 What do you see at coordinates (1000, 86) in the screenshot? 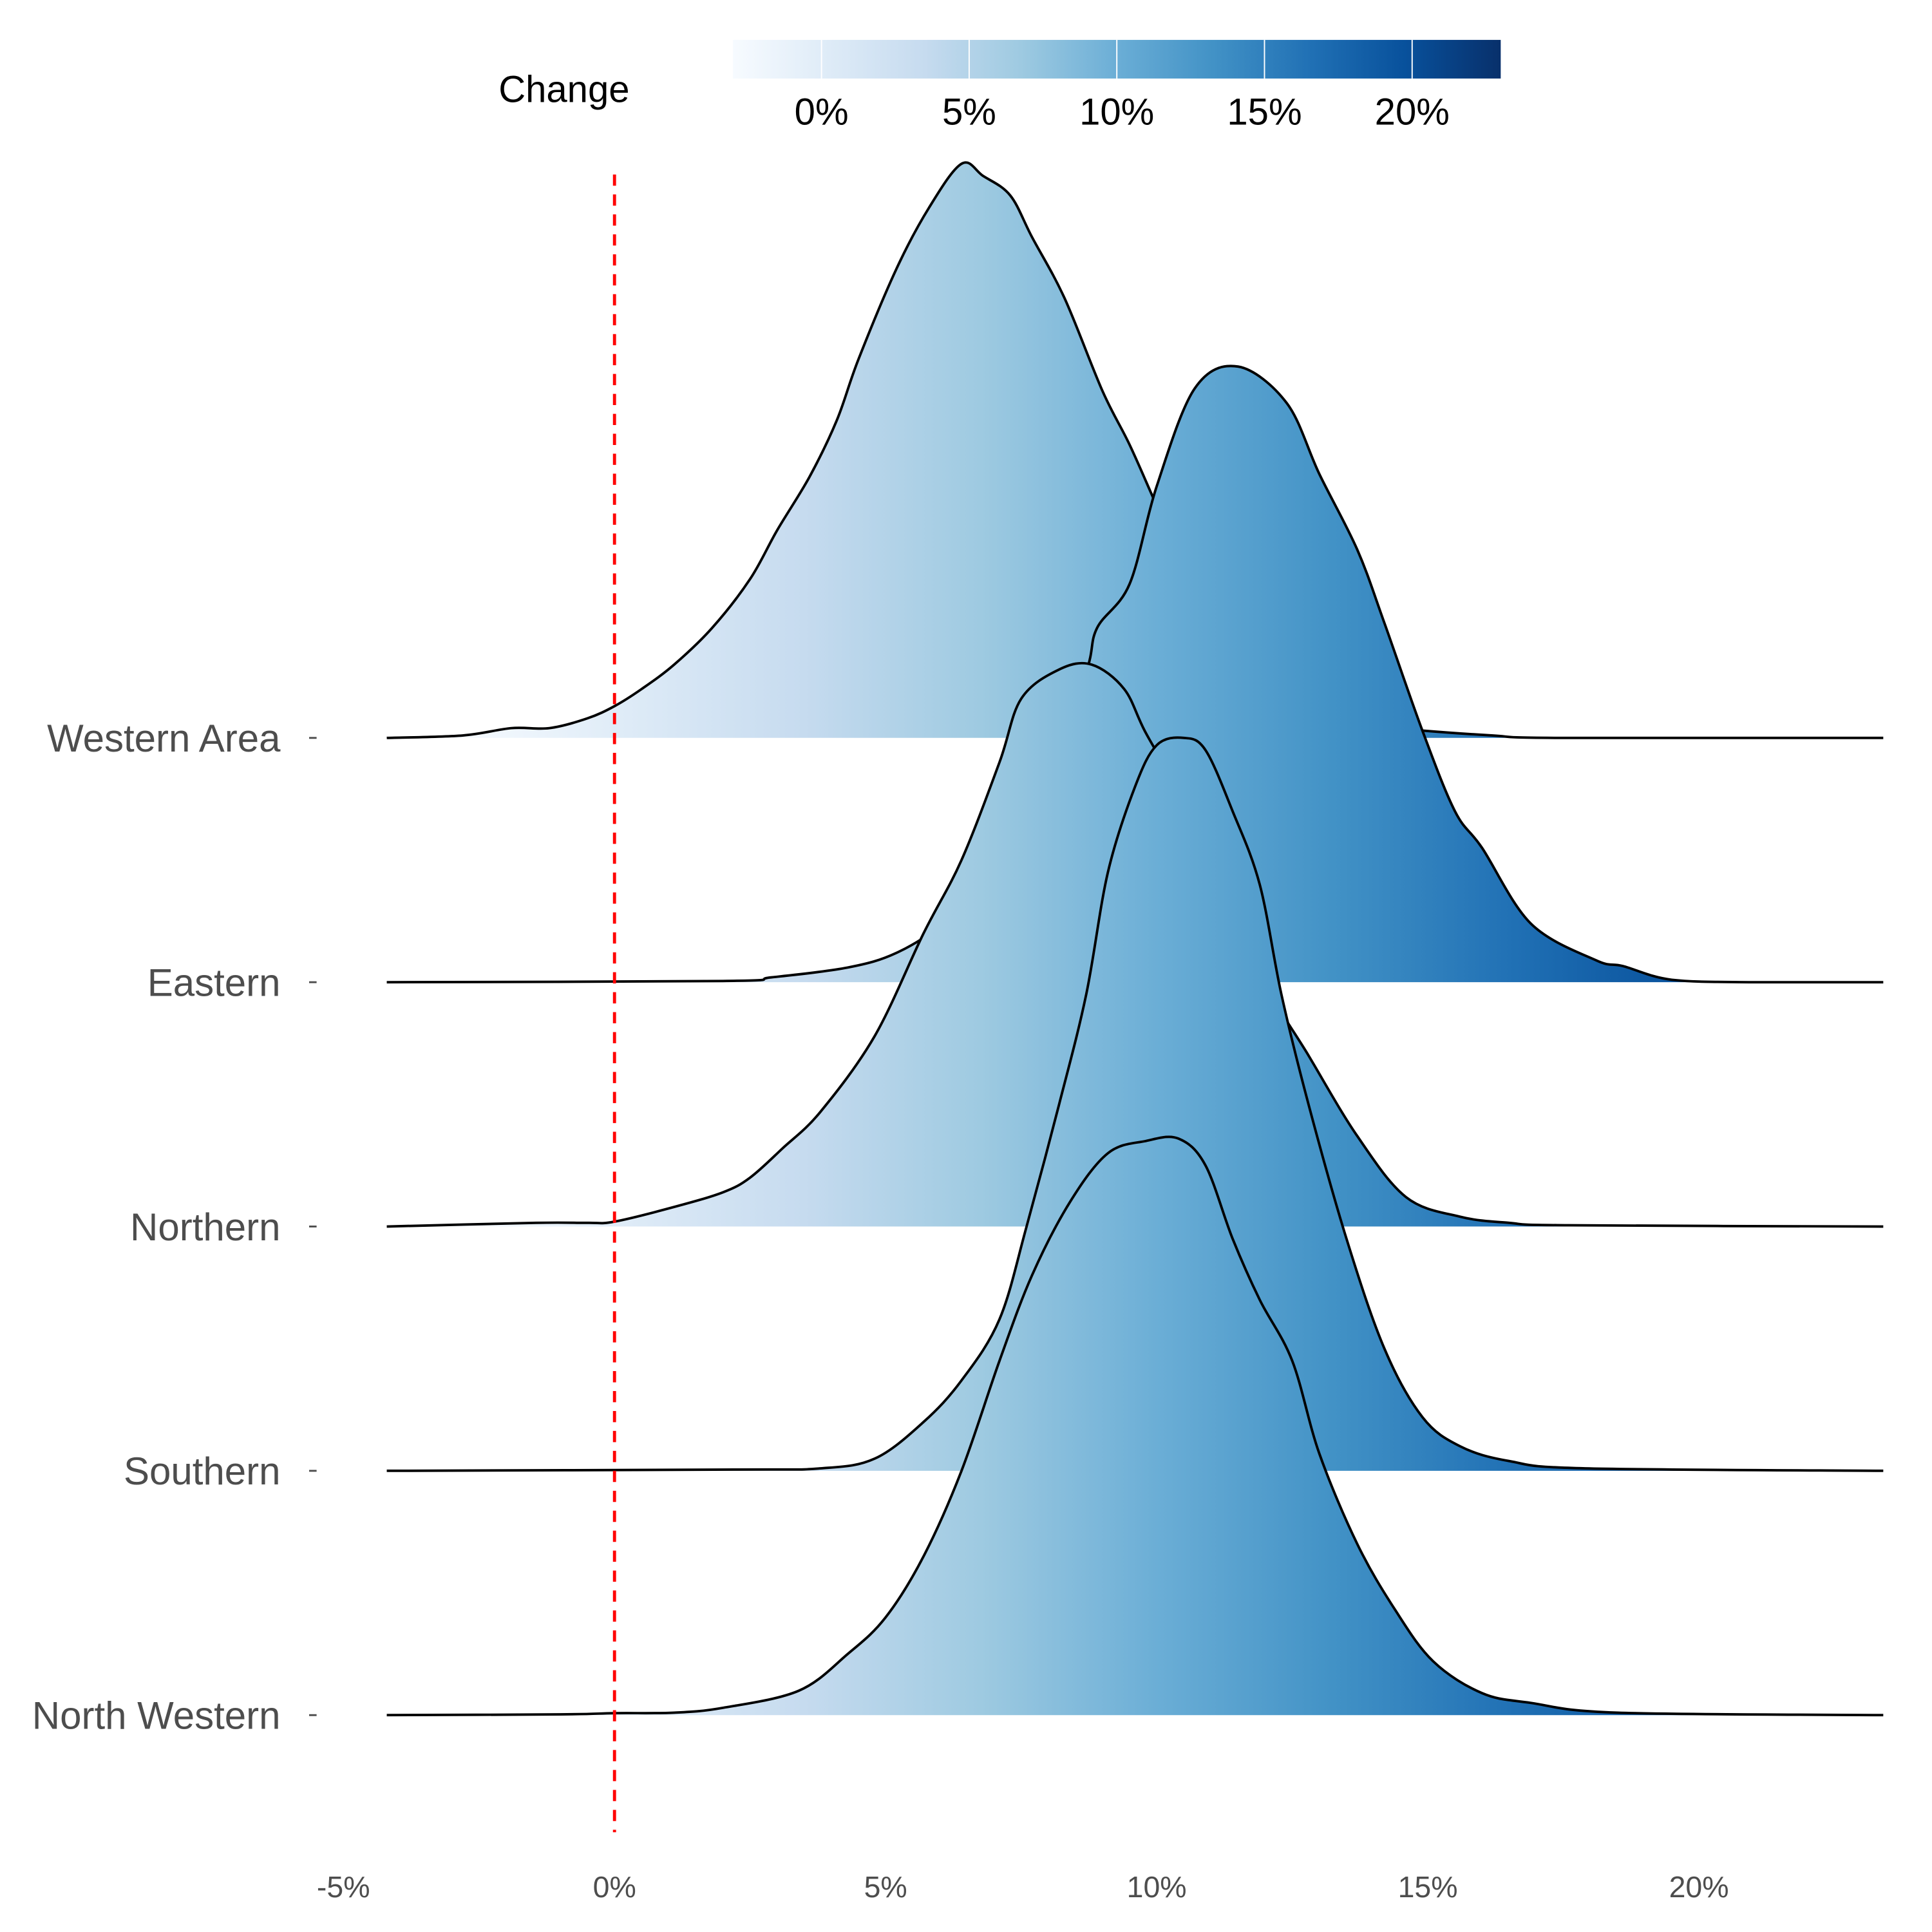
I see `color-legend: Change 0% 5% 10% 15% 20%` at bounding box center [1000, 86].